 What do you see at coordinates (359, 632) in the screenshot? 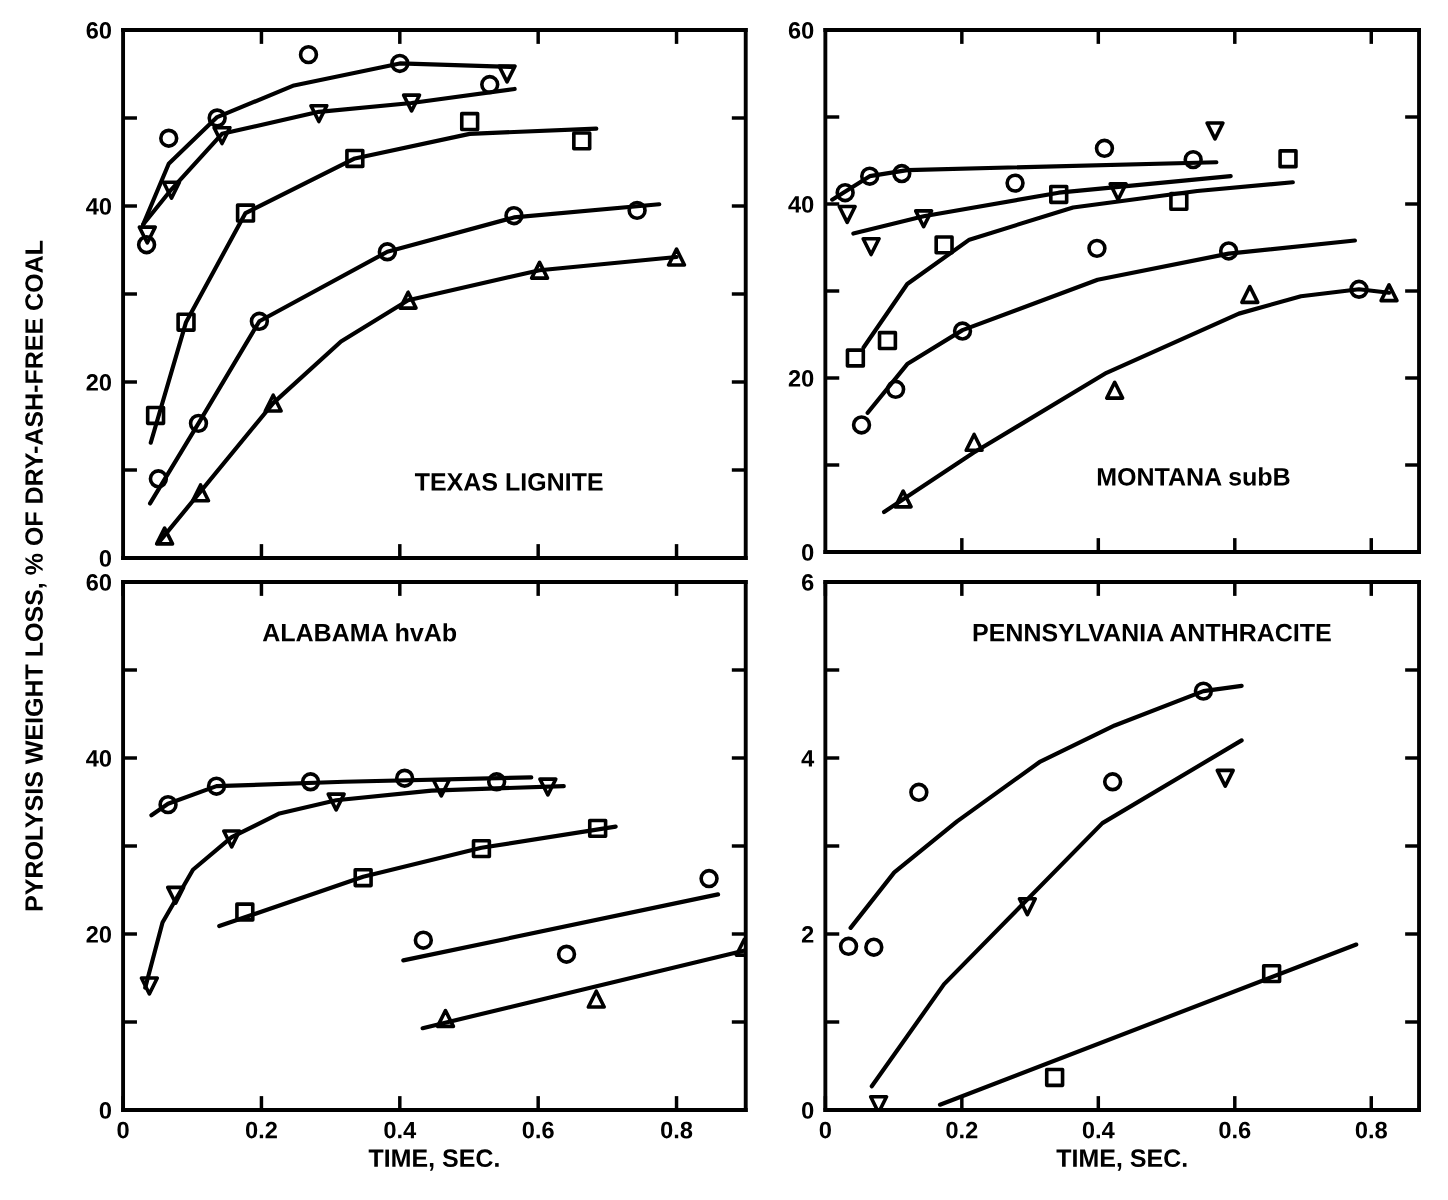
I see `text: ALABAMA hvAb` at bounding box center [359, 632].